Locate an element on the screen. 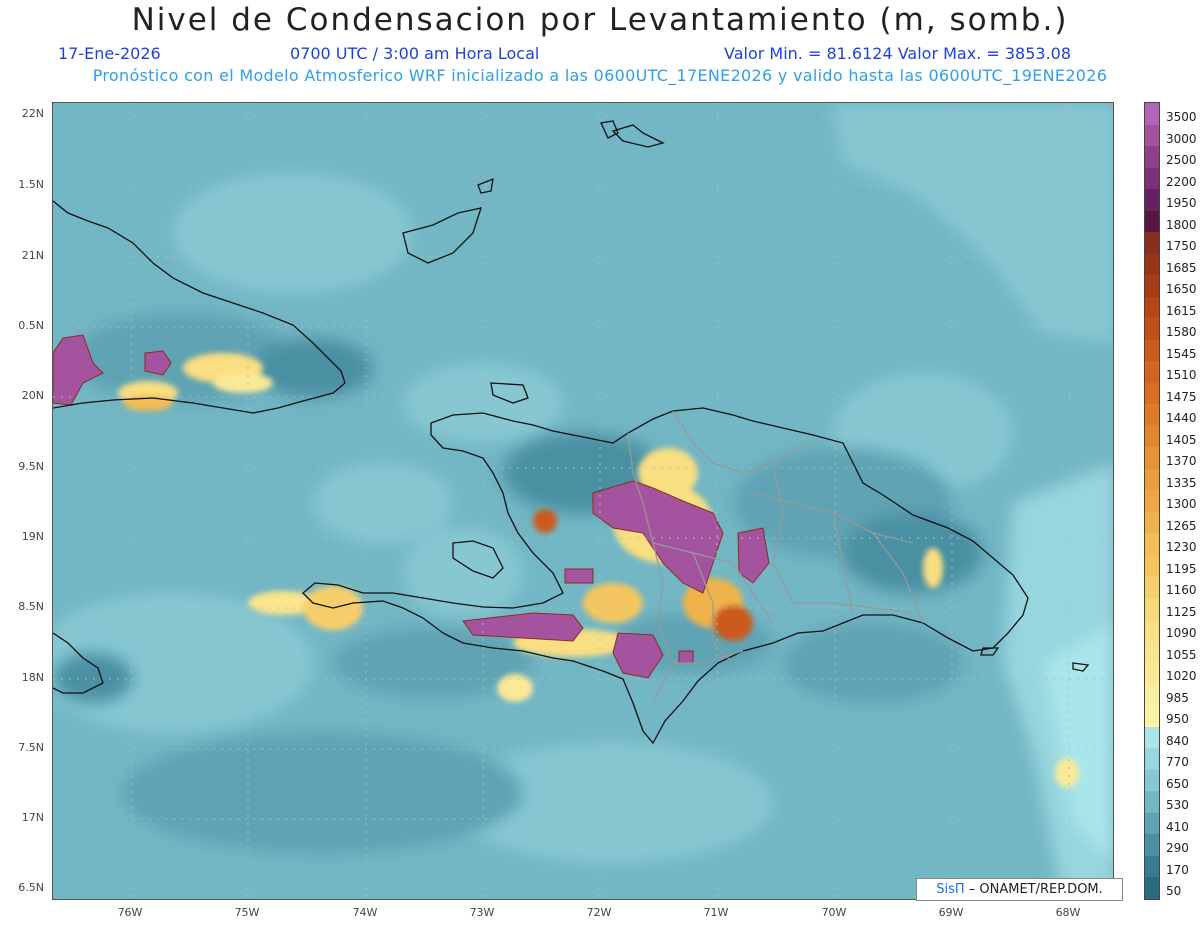 The height and width of the screenshot is (927, 1200). colorbar-label: 840 is located at coordinates (1177, 740).